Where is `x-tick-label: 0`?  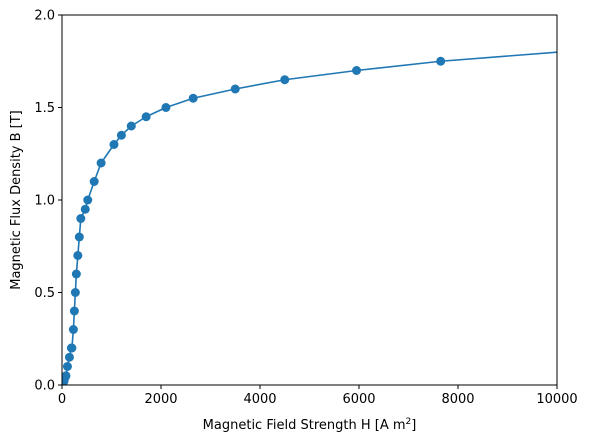 x-tick-label: 0 is located at coordinates (62, 399).